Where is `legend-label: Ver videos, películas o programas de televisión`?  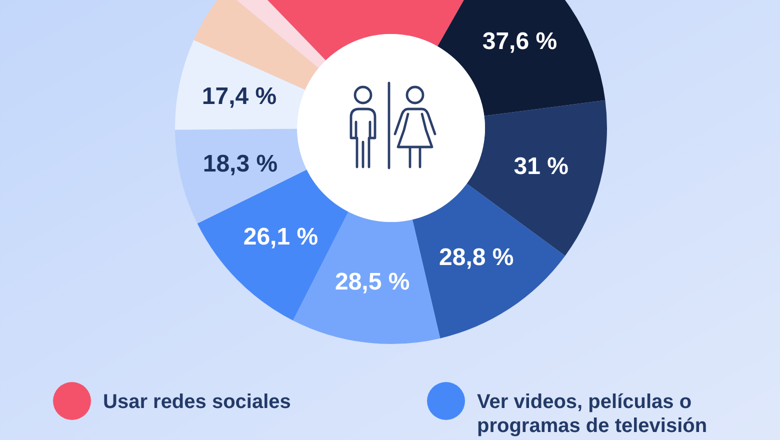 legend-label: Ver videos, películas o programas de televisión is located at coordinates (592, 414).